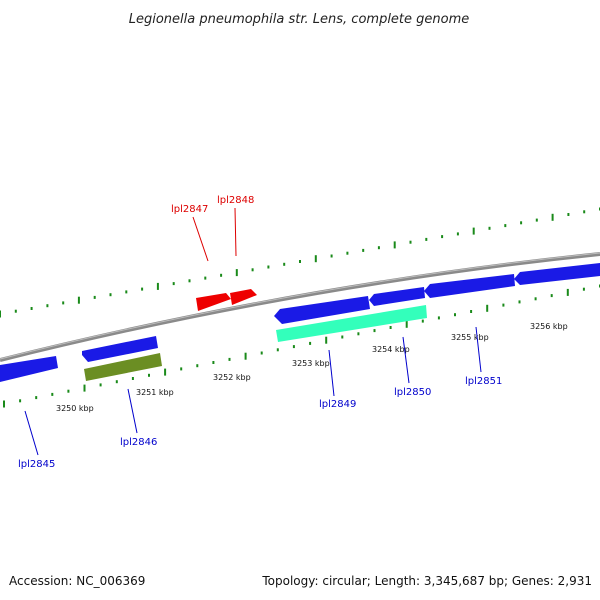 This screenshot has height=600, width=600. What do you see at coordinates (391, 349) in the screenshot?
I see `scale-label-3254: 3254 kbp` at bounding box center [391, 349].